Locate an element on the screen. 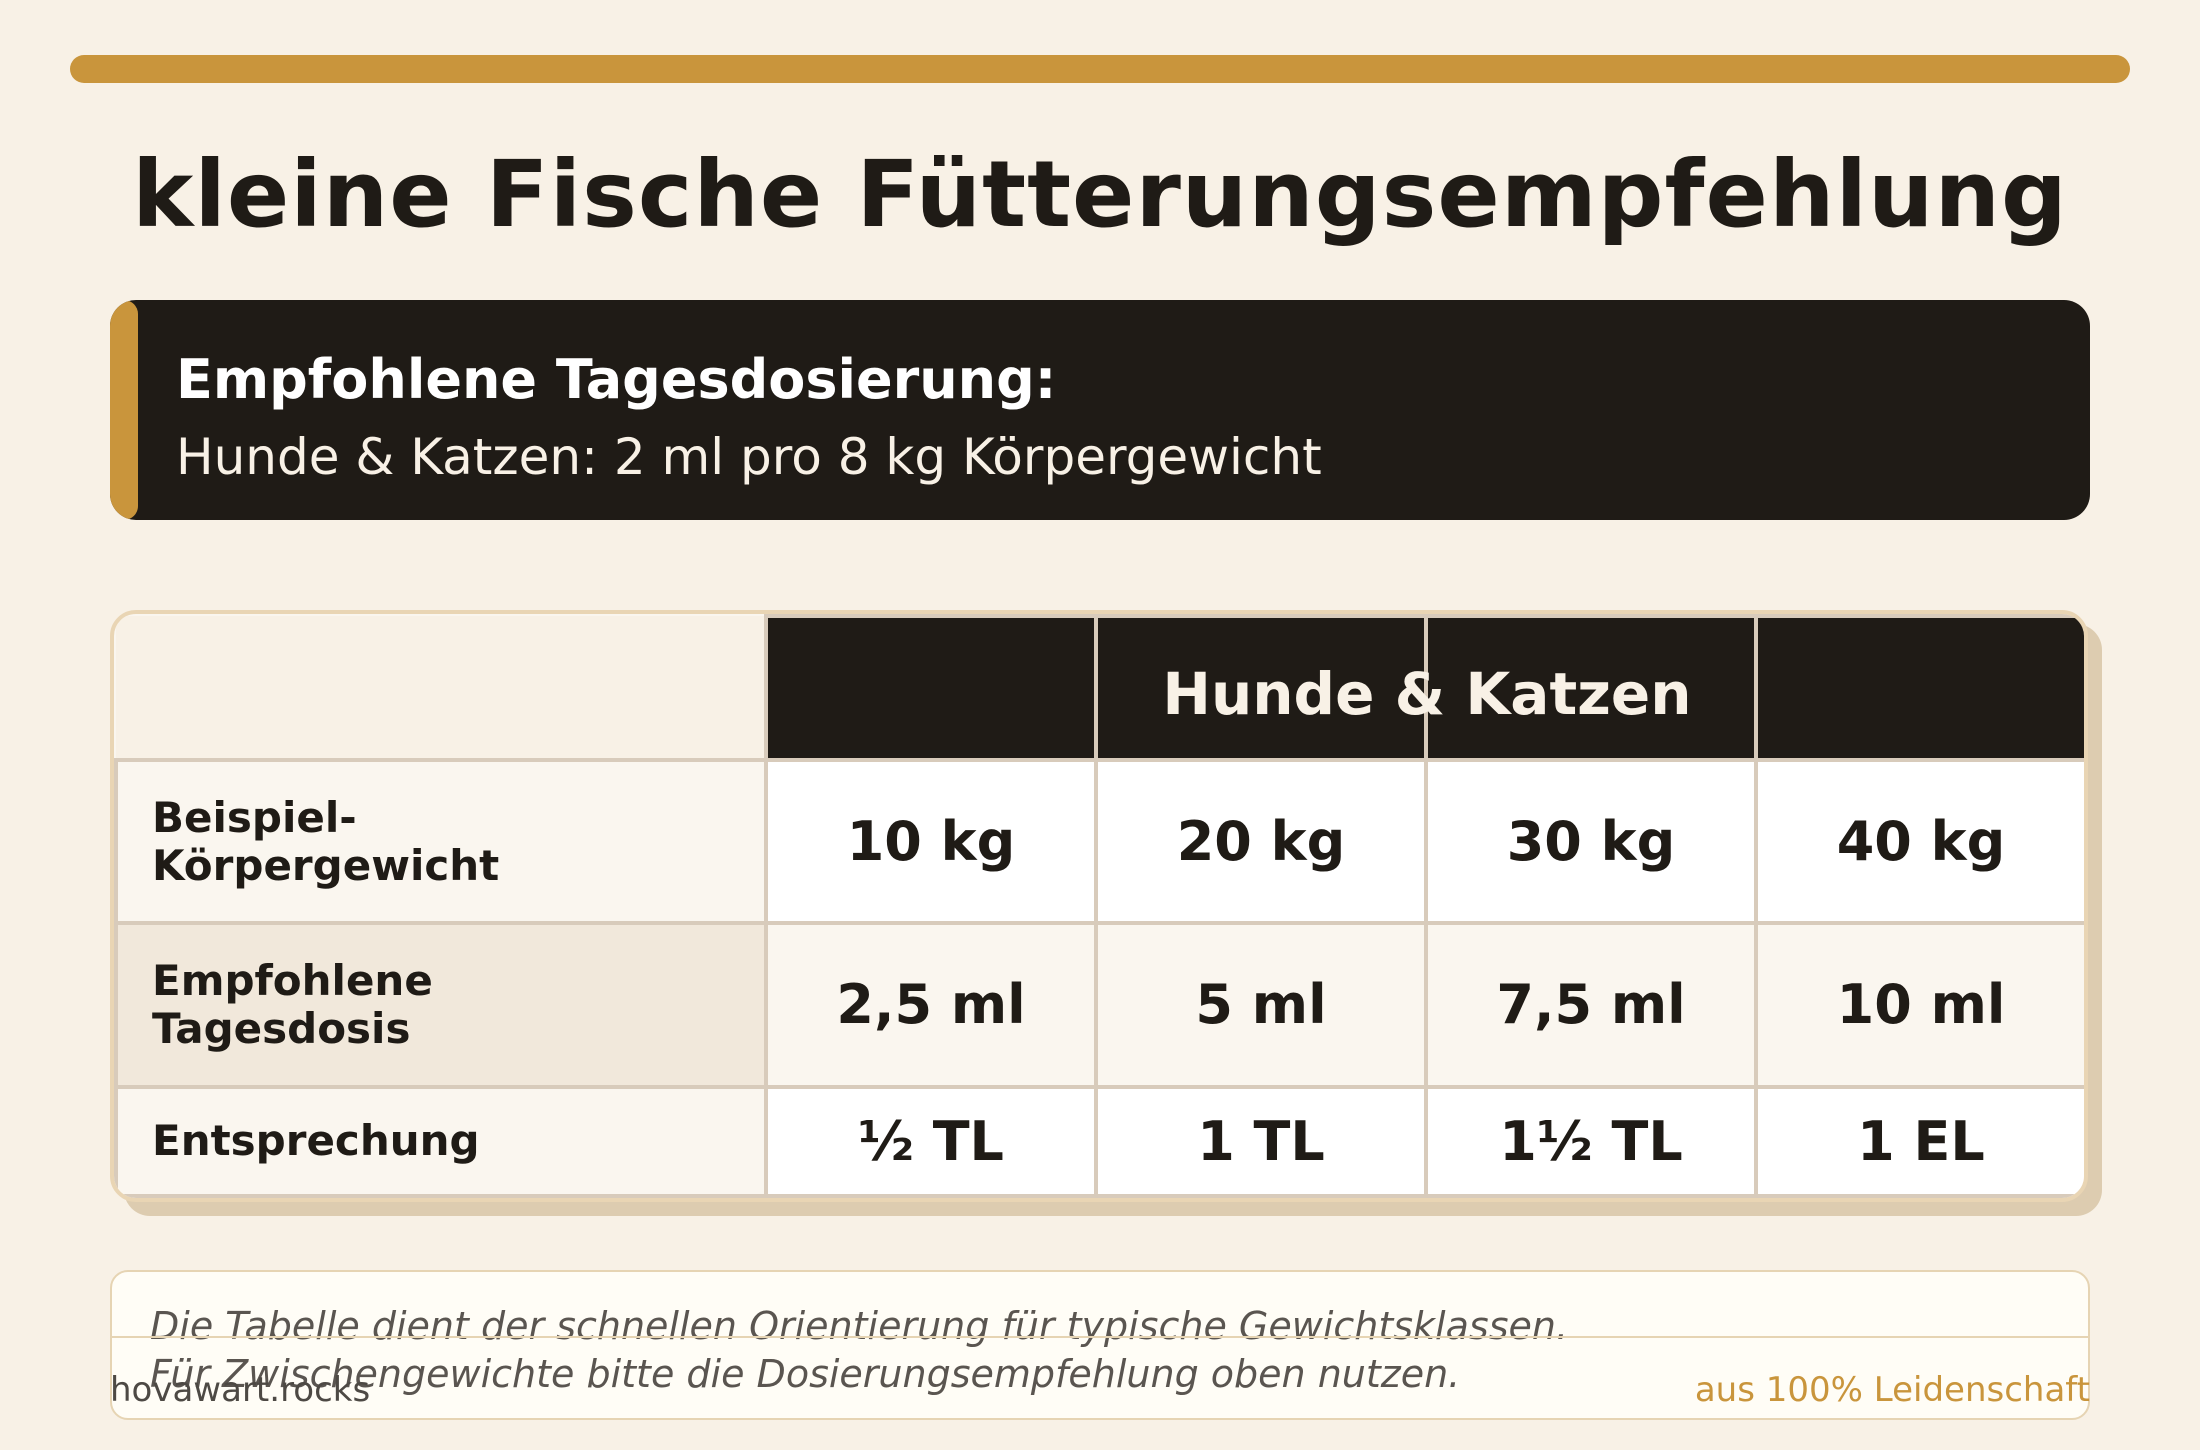 Image resolution: width=2200 pixels, height=1450 pixels. dosage-accent-bar is located at coordinates (124, 410).